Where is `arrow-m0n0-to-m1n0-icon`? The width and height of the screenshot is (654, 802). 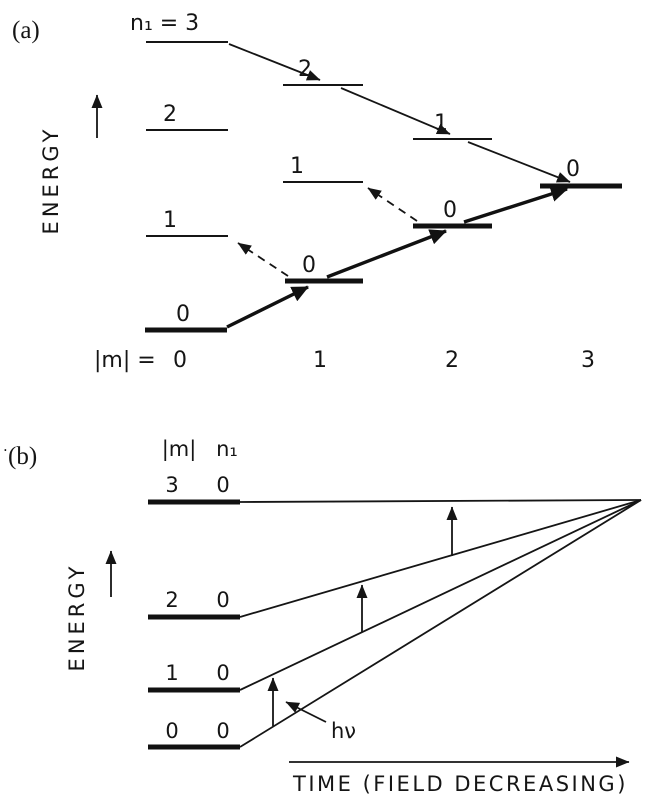 arrow-m0n0-to-m1n0-icon is located at coordinates (267, 307).